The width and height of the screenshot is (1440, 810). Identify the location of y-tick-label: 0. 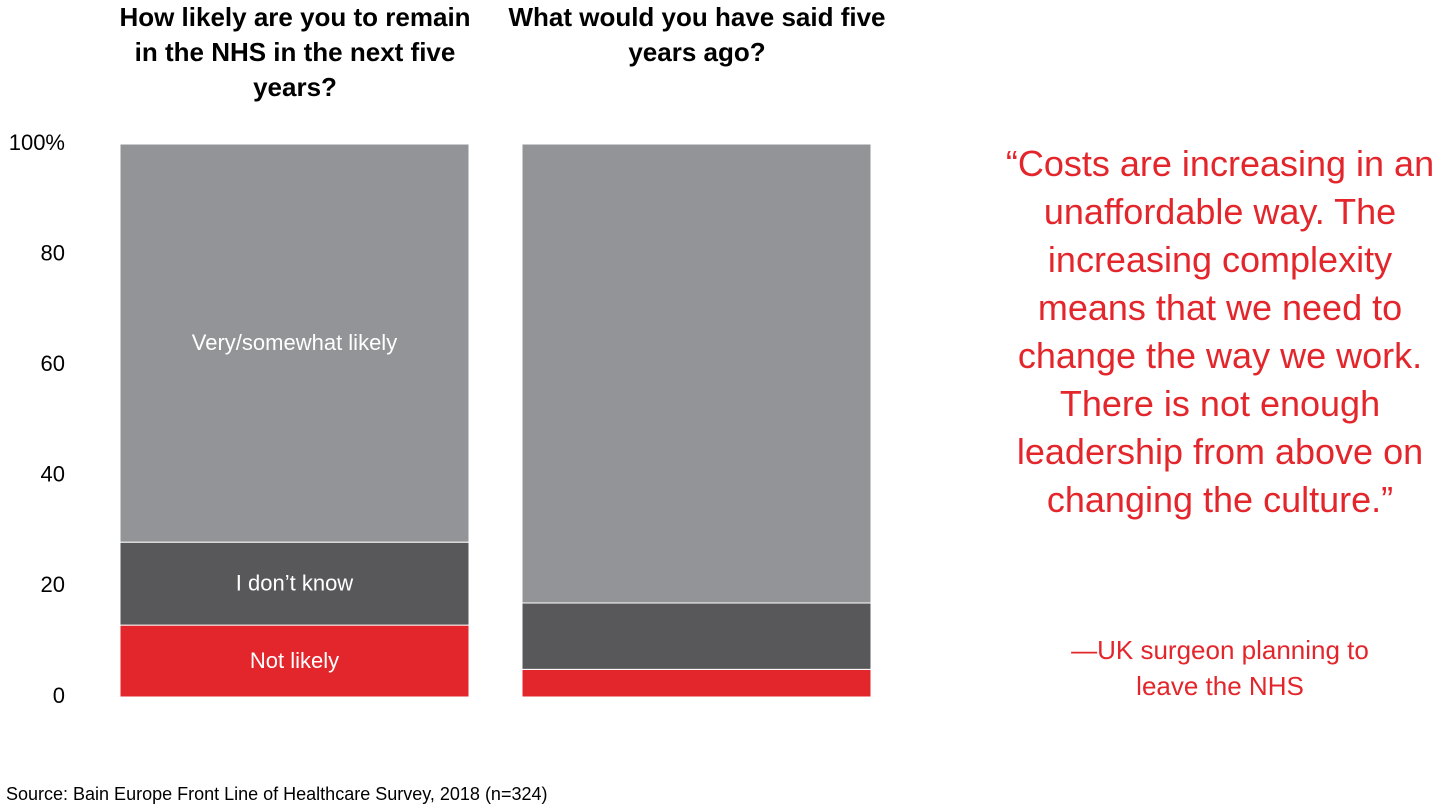
(59, 695).